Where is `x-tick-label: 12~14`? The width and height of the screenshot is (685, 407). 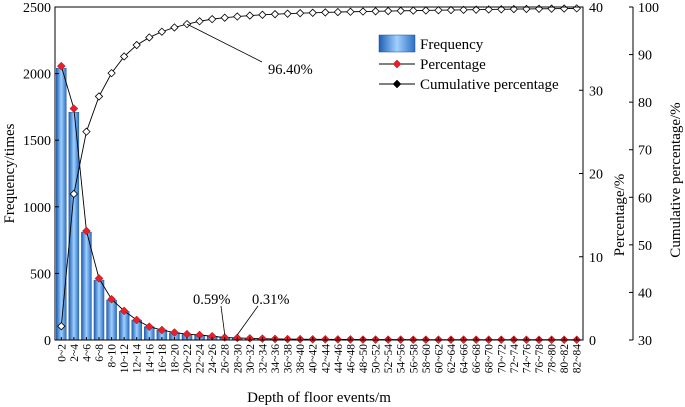 x-tick-label: 12~14 is located at coordinates (138, 358).